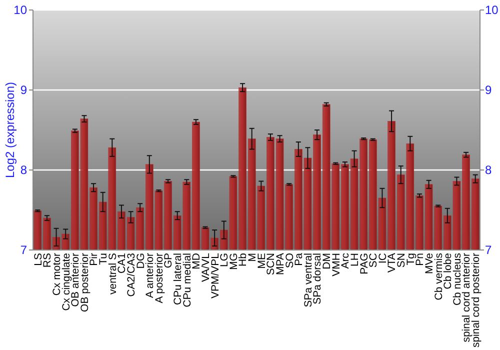 This screenshot has width=500, height=350. I want to click on y-tick-label: 9, so click(24, 90).